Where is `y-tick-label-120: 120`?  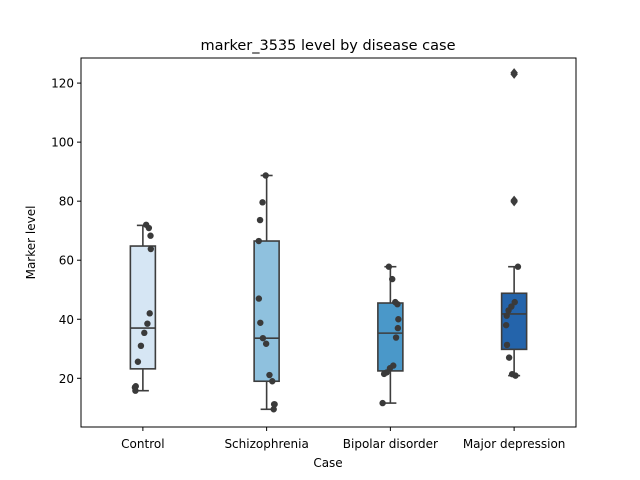 y-tick-label-120: 120 is located at coordinates (62, 84).